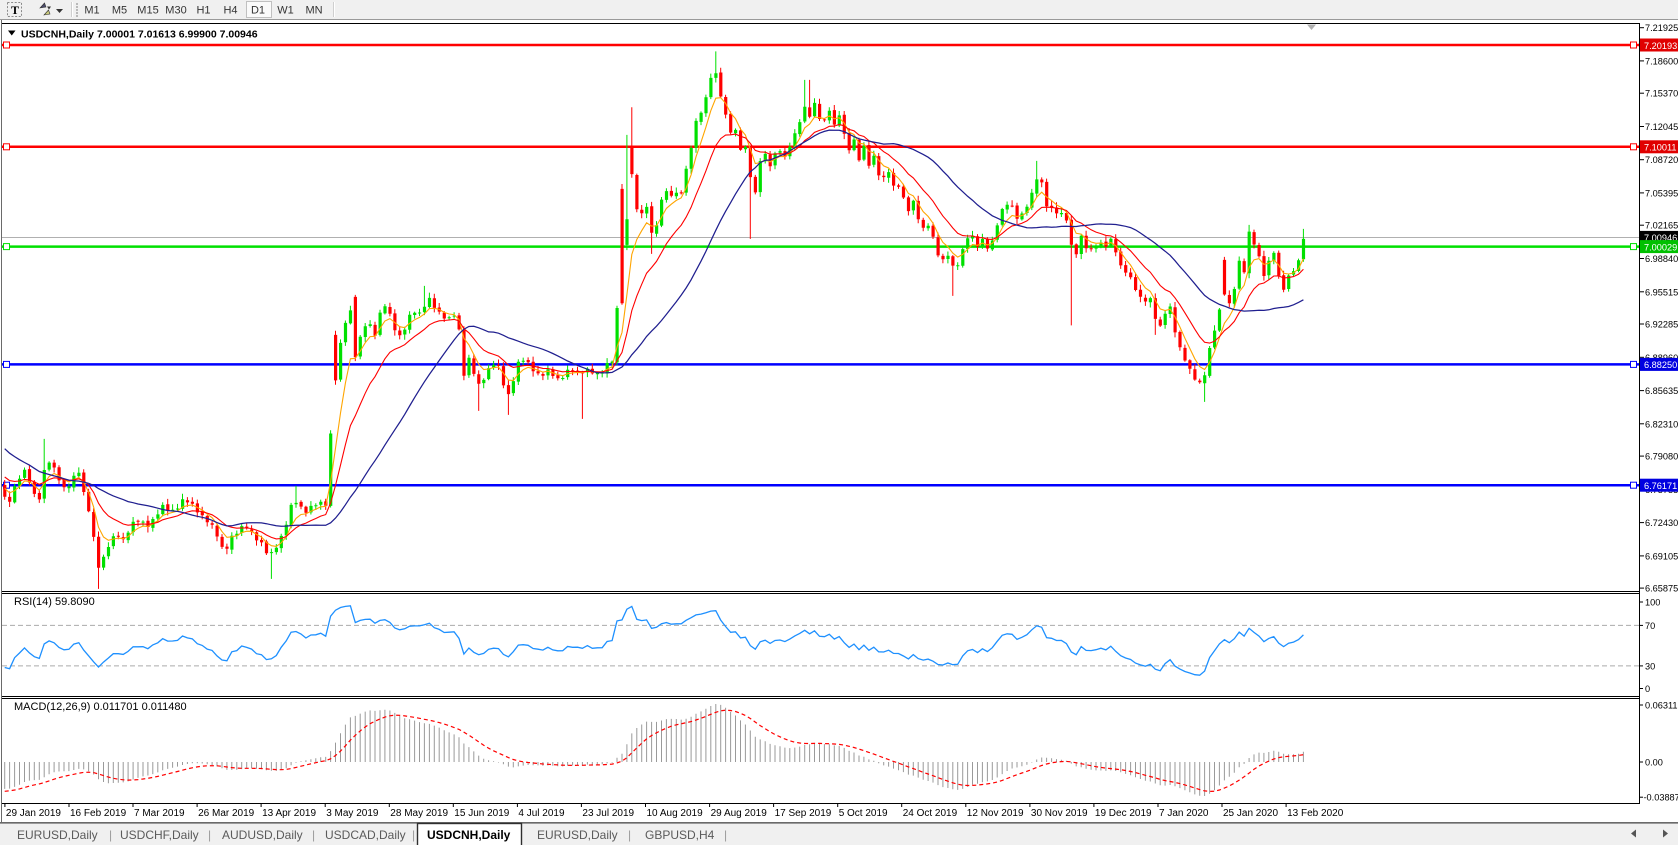 The image size is (1678, 845). Describe the element at coordinates (91, 11) in the screenshot. I see `svg-text: M1` at that location.